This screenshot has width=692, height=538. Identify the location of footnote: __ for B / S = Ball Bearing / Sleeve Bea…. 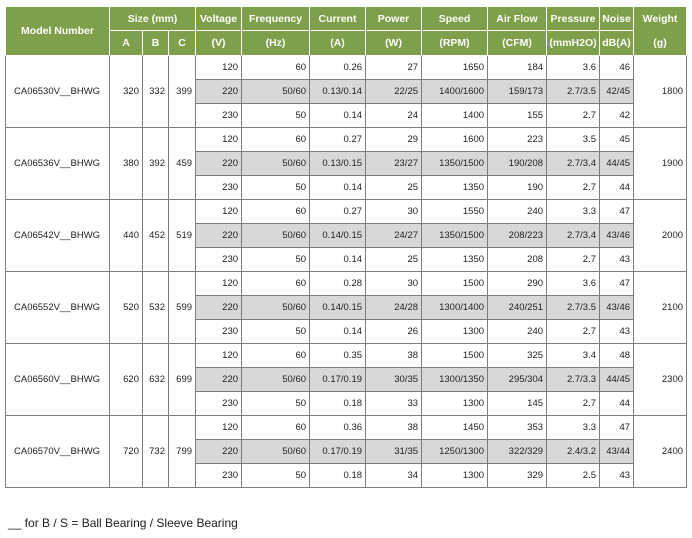
(123, 523).